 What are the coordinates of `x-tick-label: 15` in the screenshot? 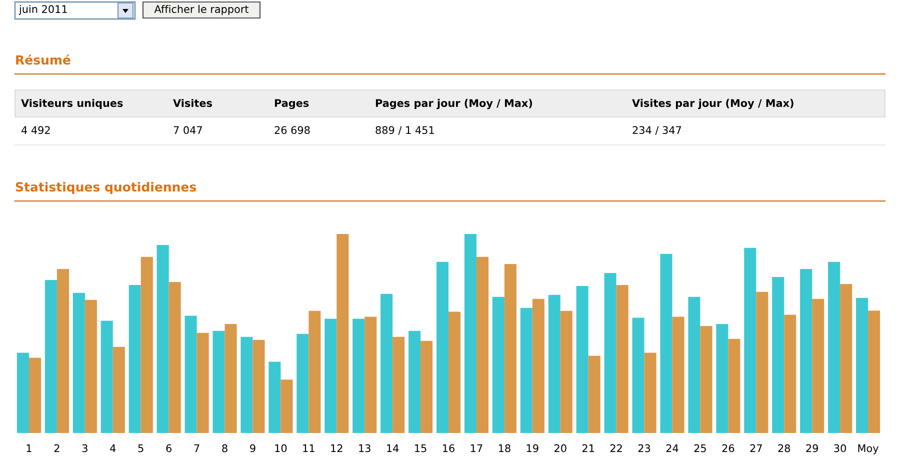 It's located at (420, 448).